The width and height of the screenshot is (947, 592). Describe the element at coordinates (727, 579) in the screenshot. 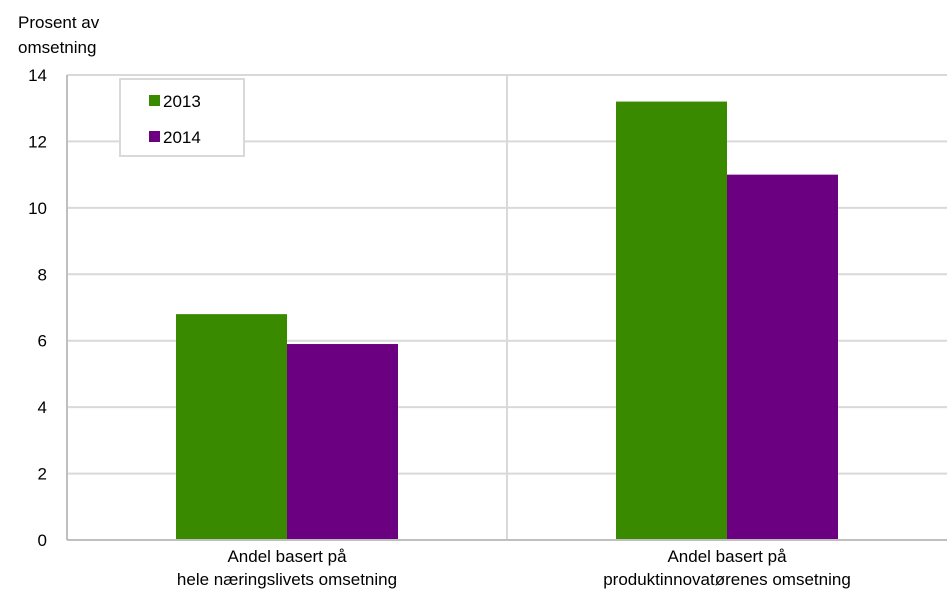

I see `category-label-2-line-2: produktinnovatørenes omsetning` at that location.